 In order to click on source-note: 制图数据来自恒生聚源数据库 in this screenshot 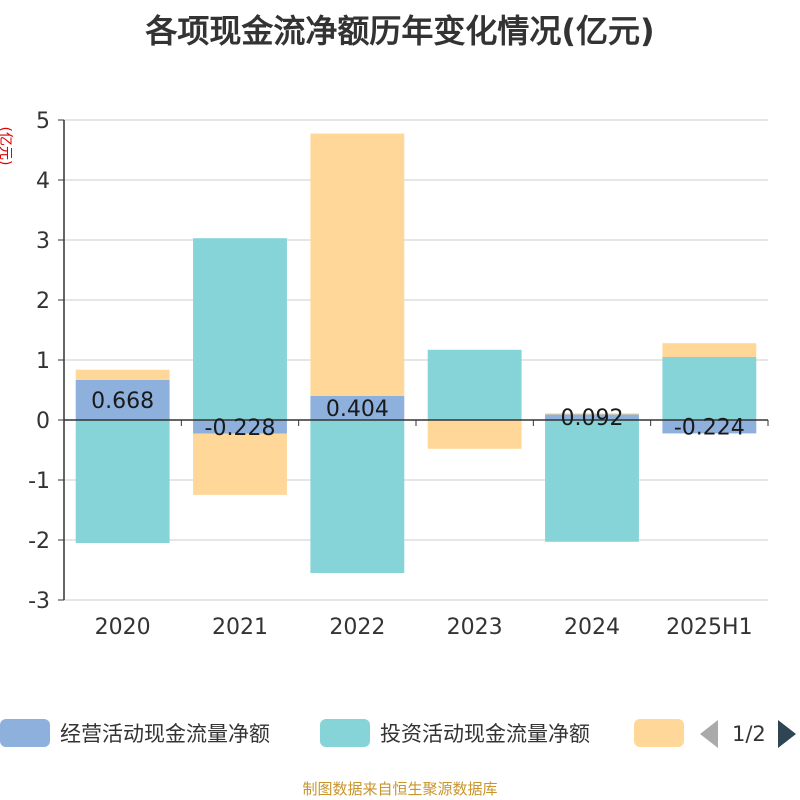, I will do `click(400, 789)`.